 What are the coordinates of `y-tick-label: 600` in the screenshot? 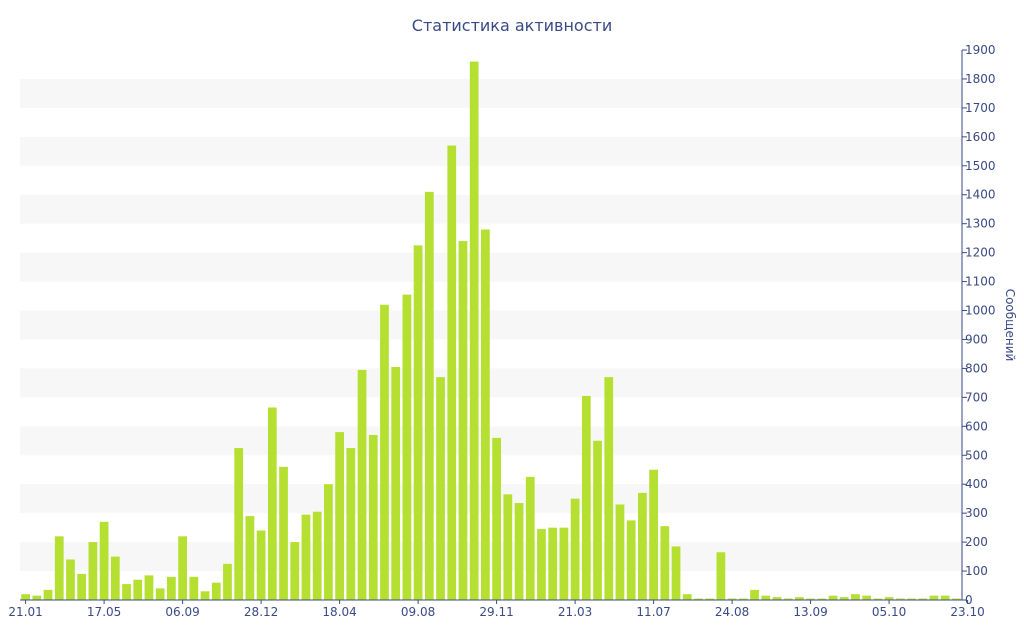 It's located at (976, 426).